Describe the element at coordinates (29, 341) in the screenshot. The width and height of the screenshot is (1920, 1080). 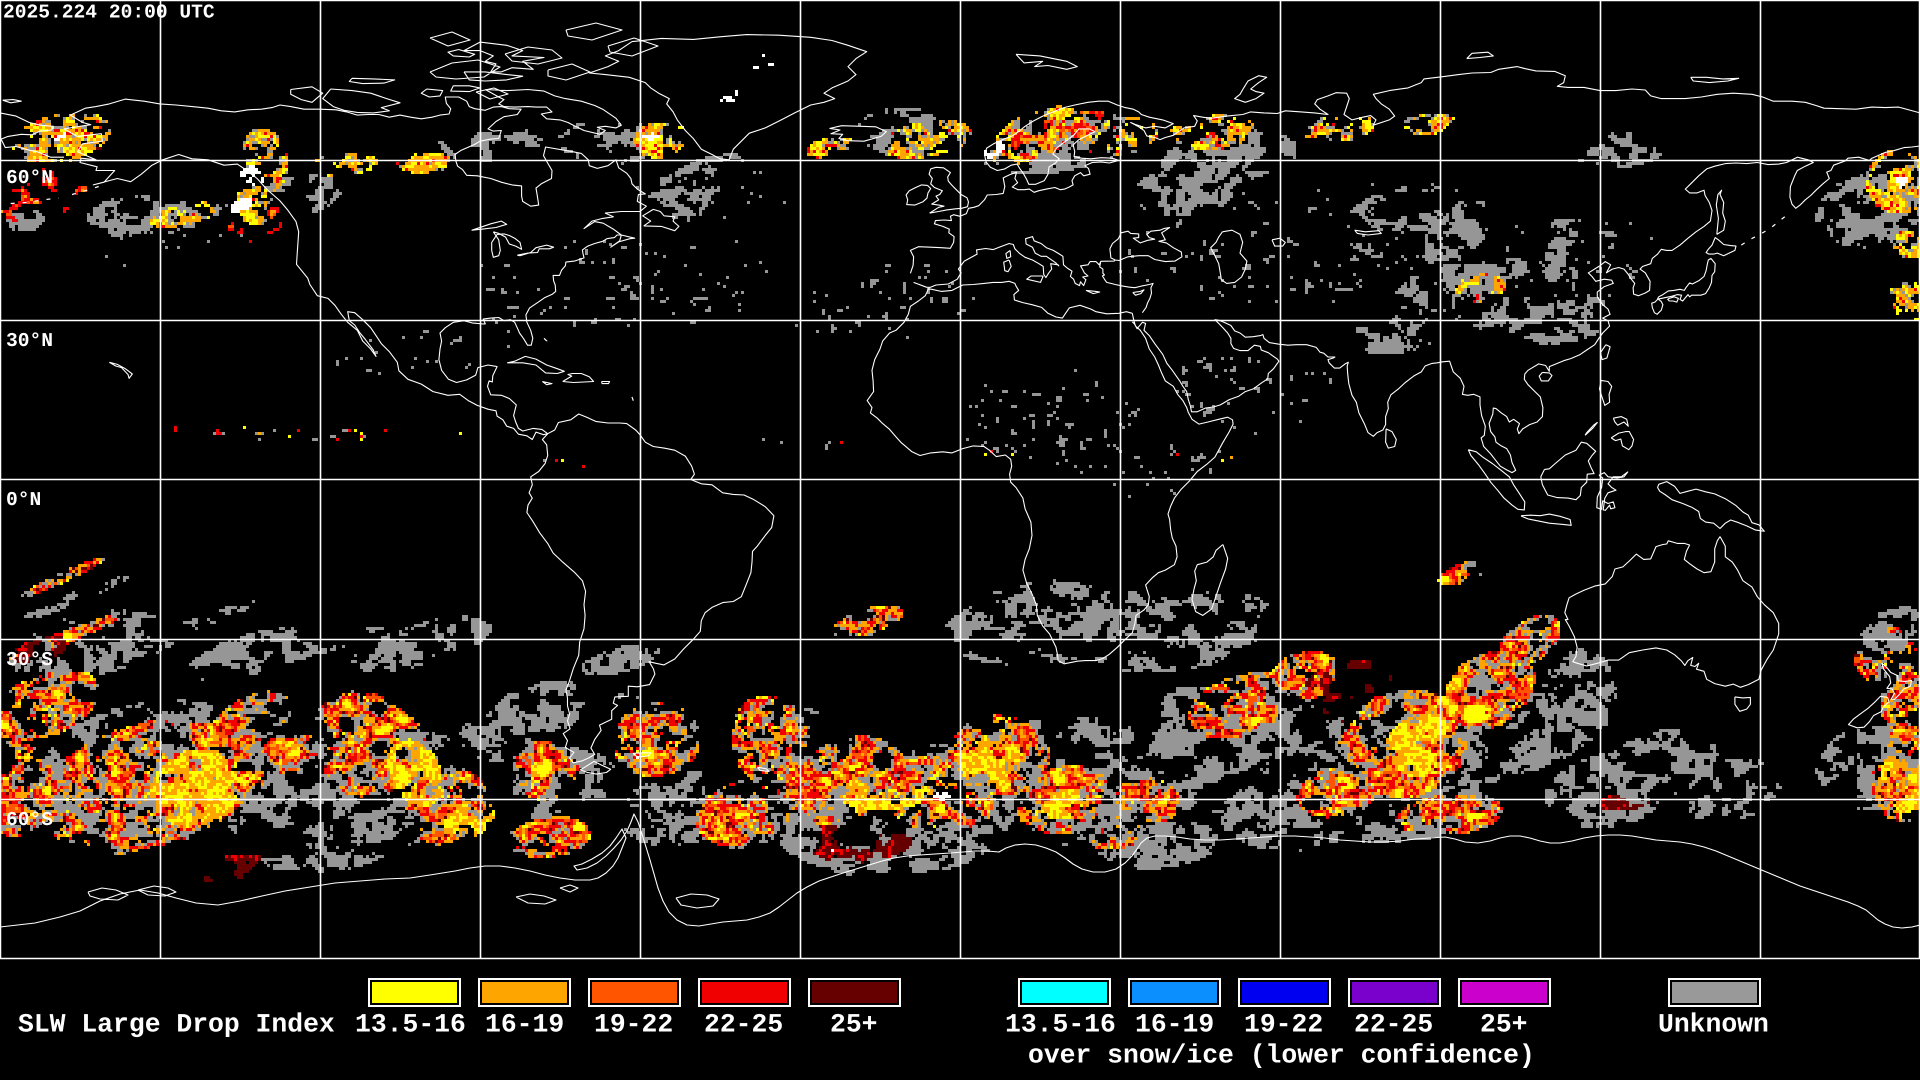
I see `svg-text: 30°N` at that location.